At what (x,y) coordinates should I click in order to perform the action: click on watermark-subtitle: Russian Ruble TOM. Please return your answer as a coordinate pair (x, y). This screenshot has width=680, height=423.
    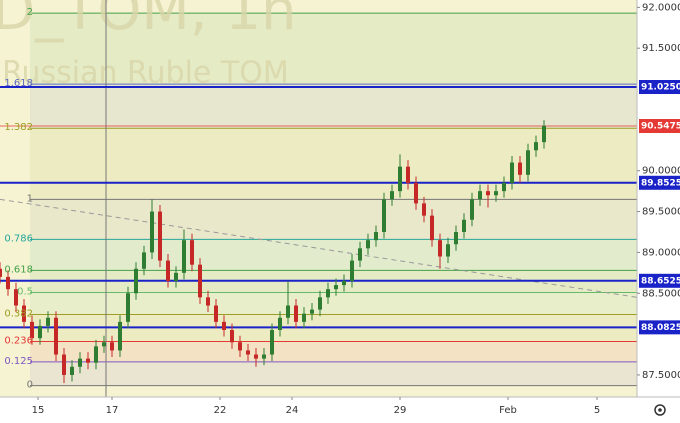
    Looking at the image, I should click on (145, 73).